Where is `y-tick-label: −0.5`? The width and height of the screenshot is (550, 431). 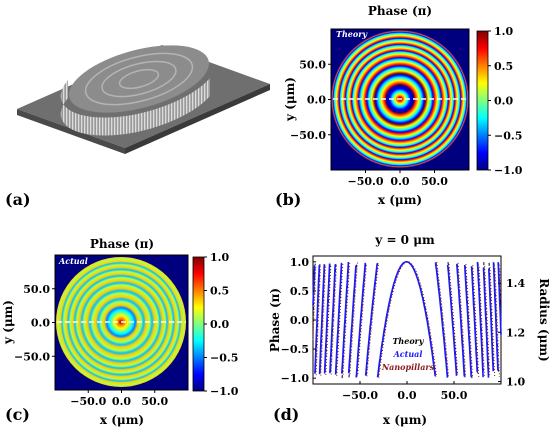 y-tick-label: −0.5 is located at coordinates (295, 349).